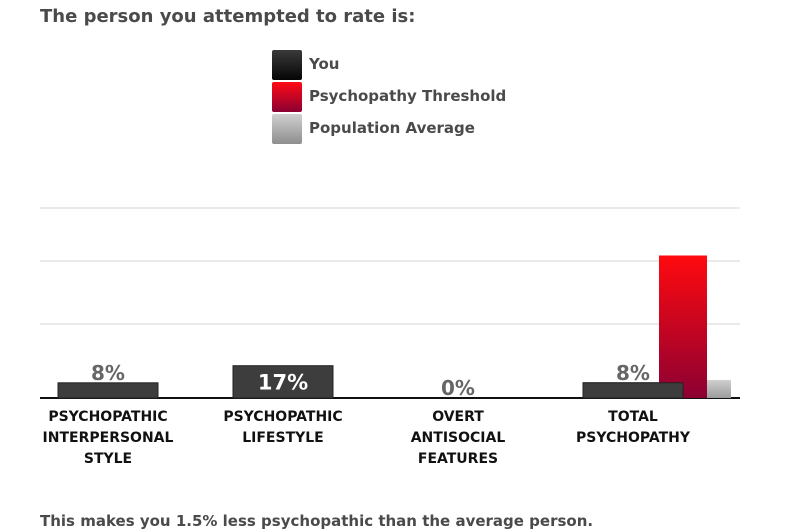  What do you see at coordinates (719, 388) in the screenshot?
I see `bar-average` at bounding box center [719, 388].